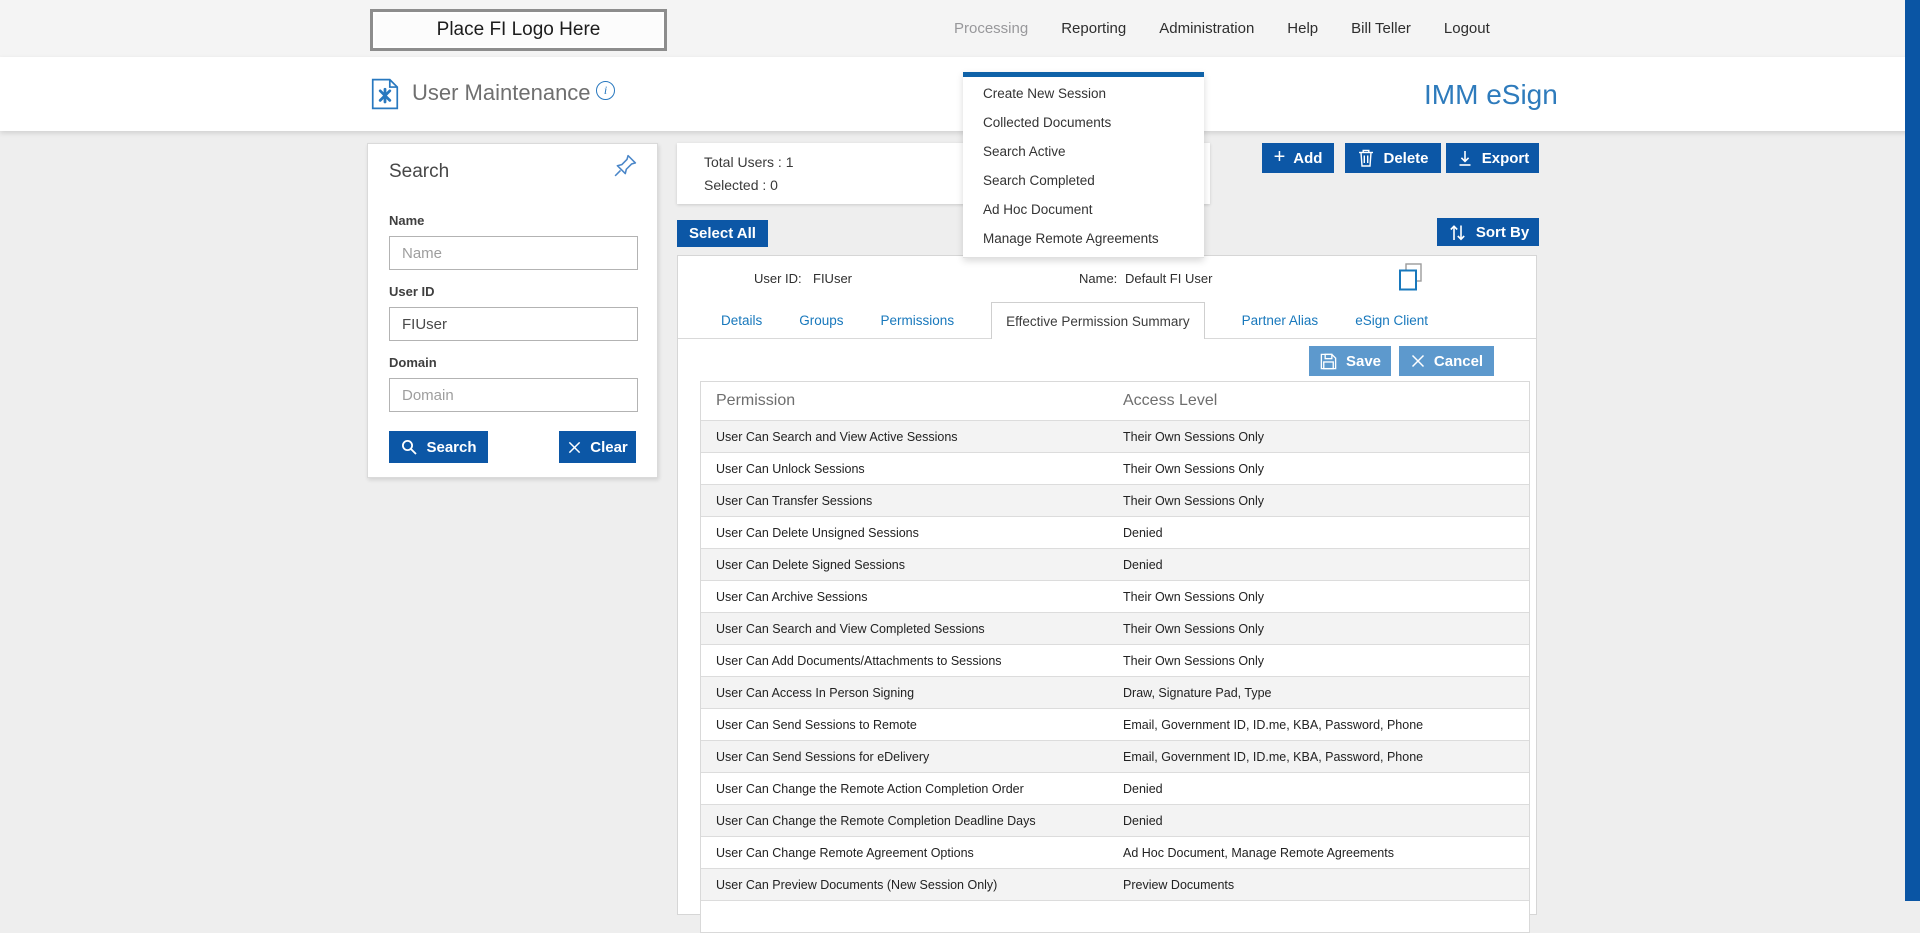  I want to click on total-users-text: Total Users : 1, so click(749, 162).